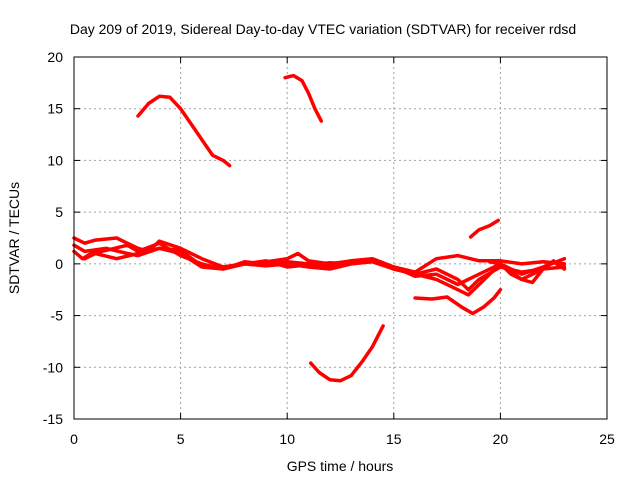  I want to click on y-tick-label: -15, so click(53, 419).